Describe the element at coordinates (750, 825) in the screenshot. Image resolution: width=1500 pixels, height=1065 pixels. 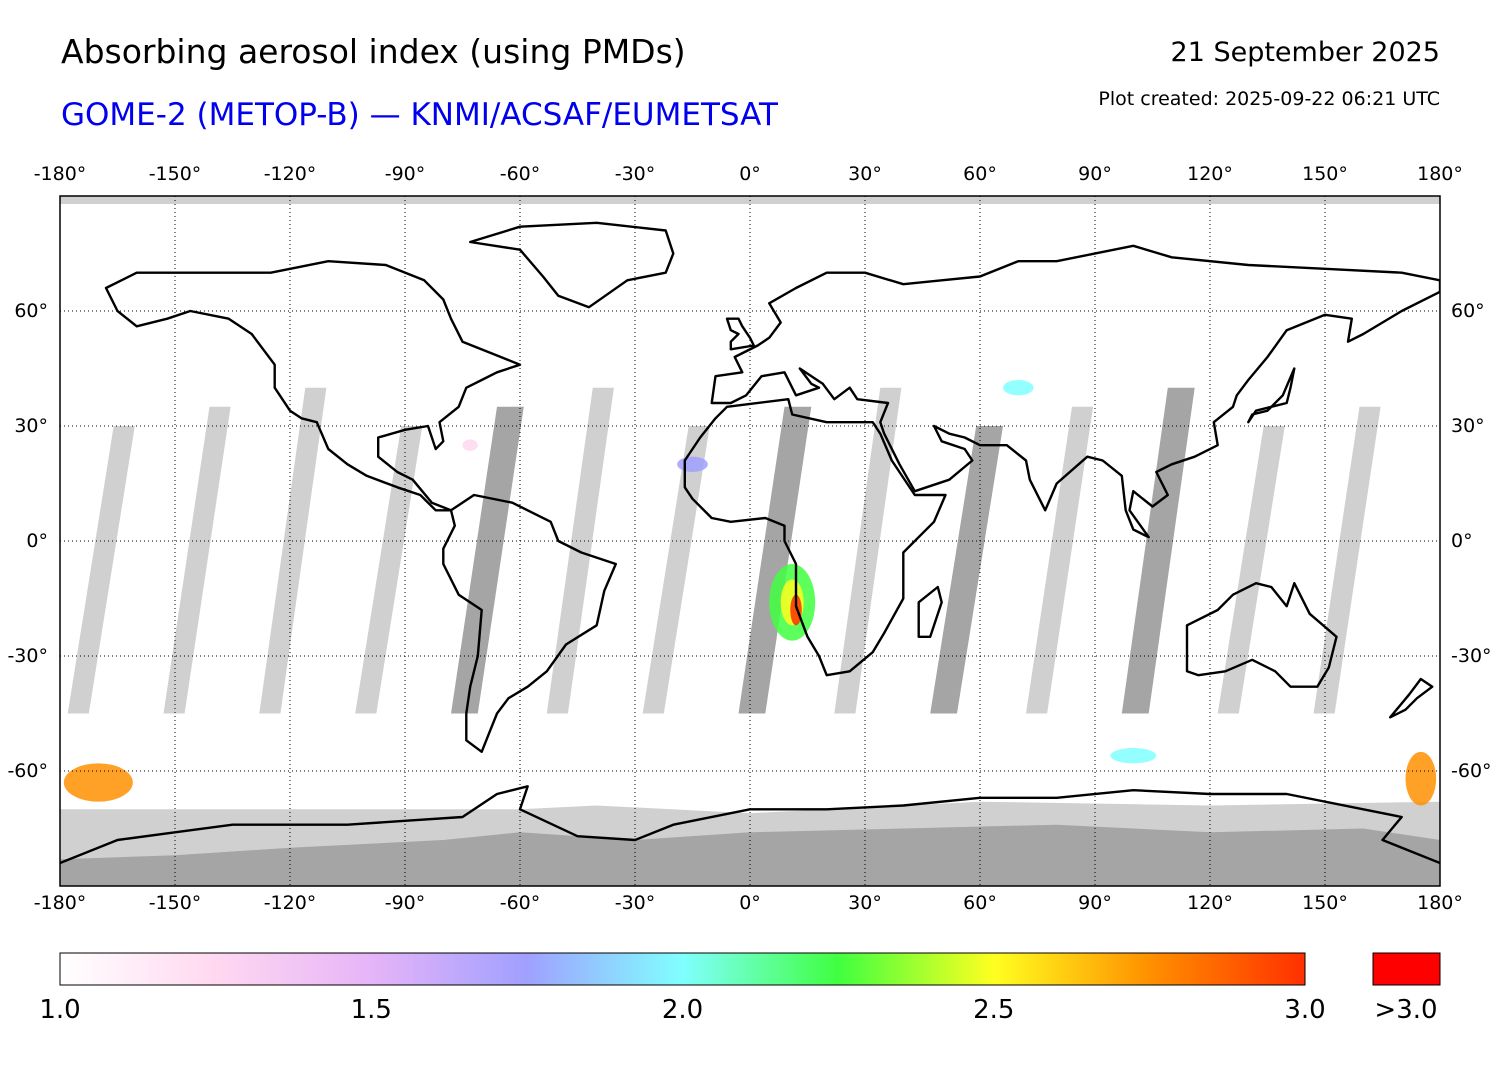
I see `coastline-antarctica` at that location.